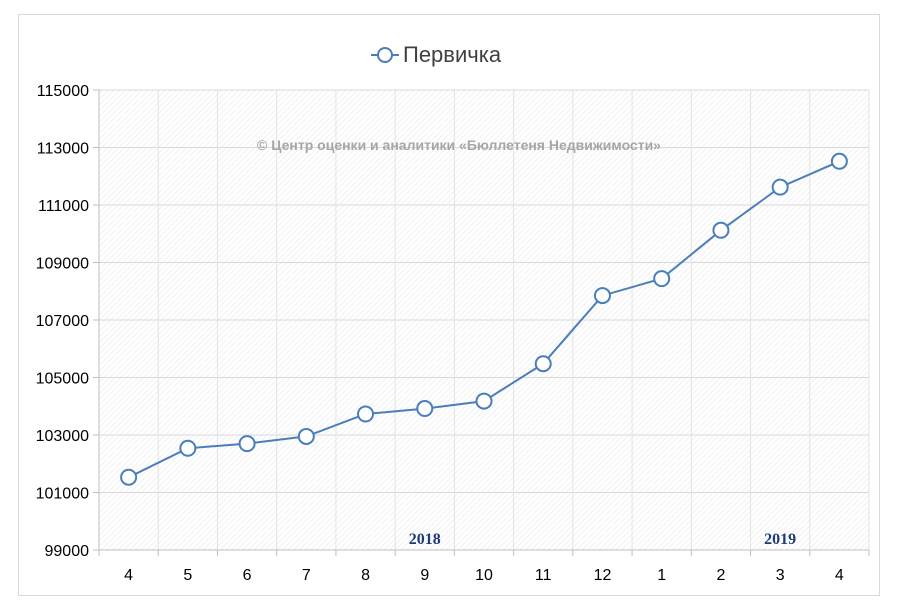 Image resolution: width=900 pixels, height=611 pixels. Describe the element at coordinates (63, 149) in the screenshot. I see `y-tick-label: 113000` at that location.